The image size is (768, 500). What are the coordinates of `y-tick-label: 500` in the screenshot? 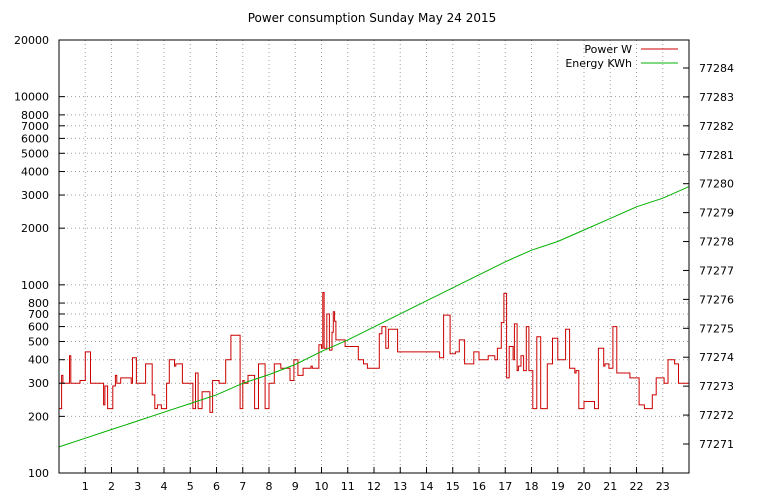 It's located at (38, 341).